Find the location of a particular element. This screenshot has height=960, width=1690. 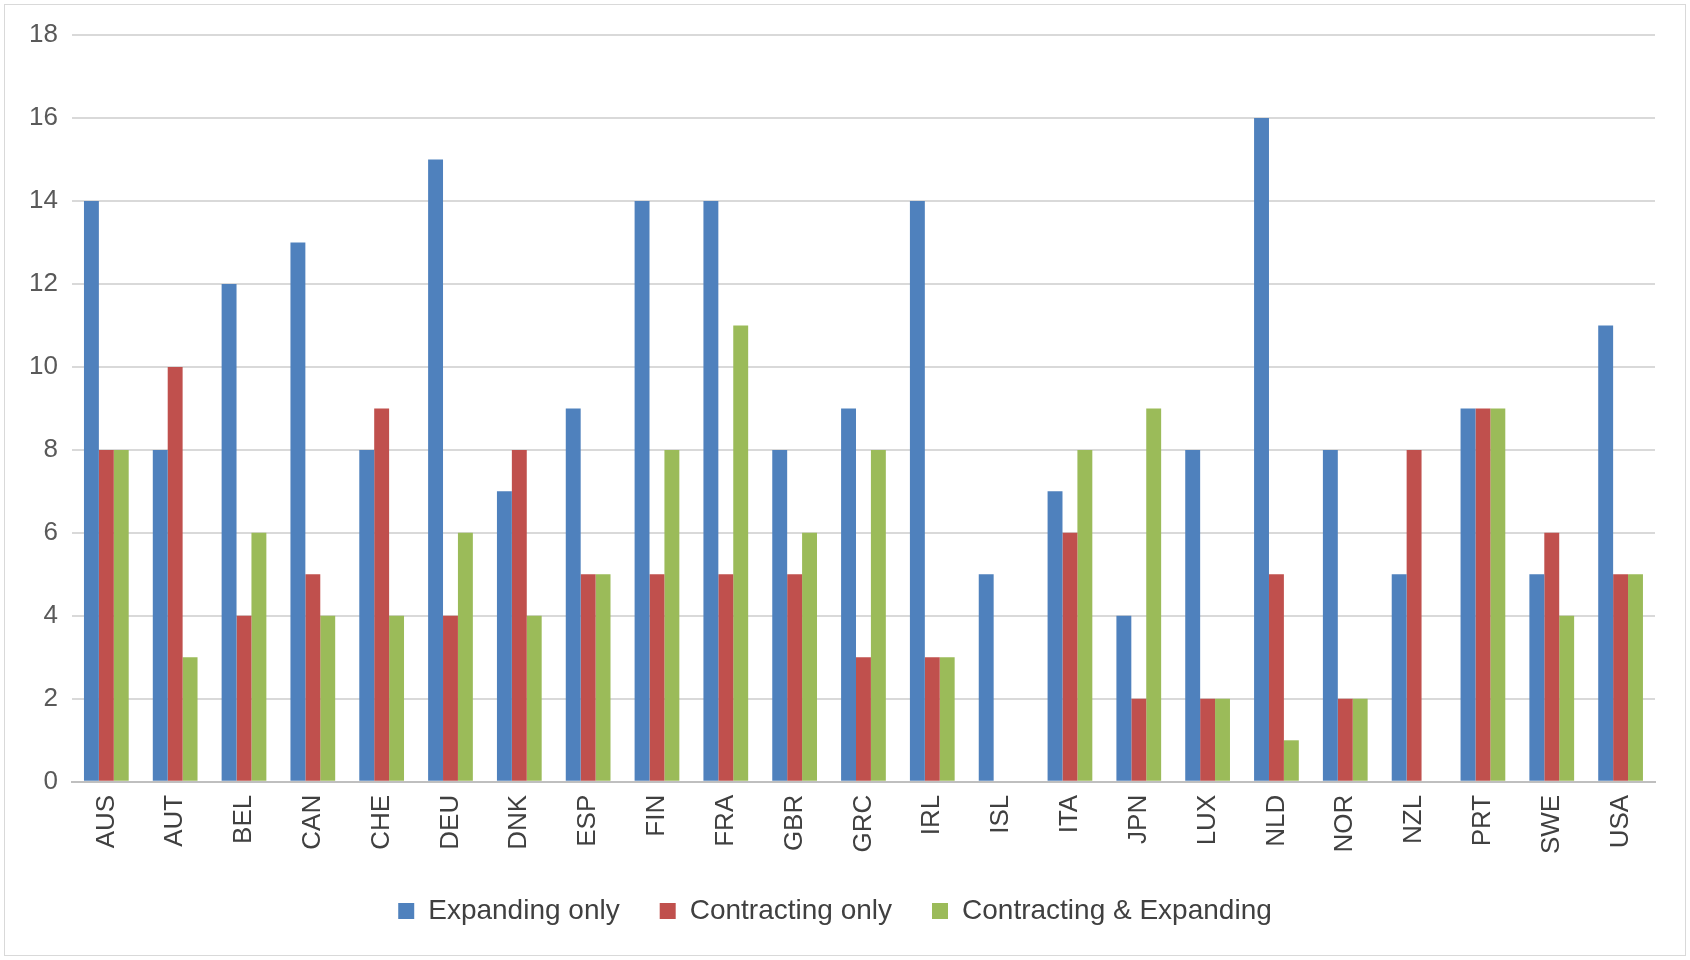

legend-label: Expanding only is located at coordinates (524, 909).